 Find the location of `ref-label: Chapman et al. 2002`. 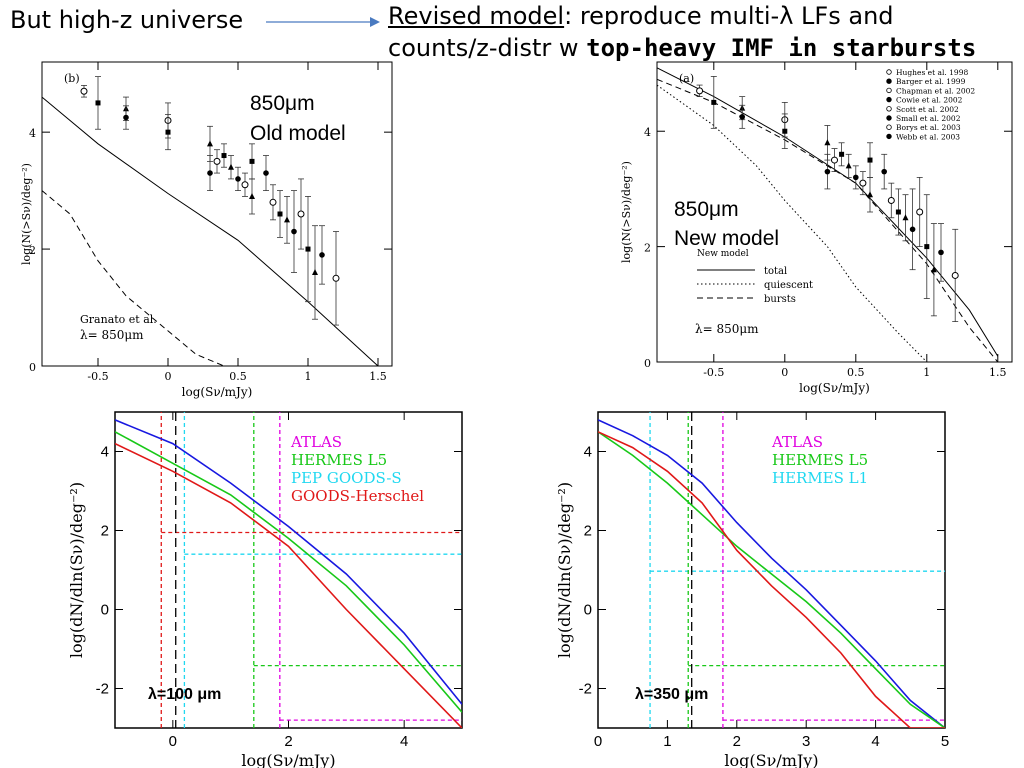

ref-label: Chapman et al. 2002 is located at coordinates (935, 90).